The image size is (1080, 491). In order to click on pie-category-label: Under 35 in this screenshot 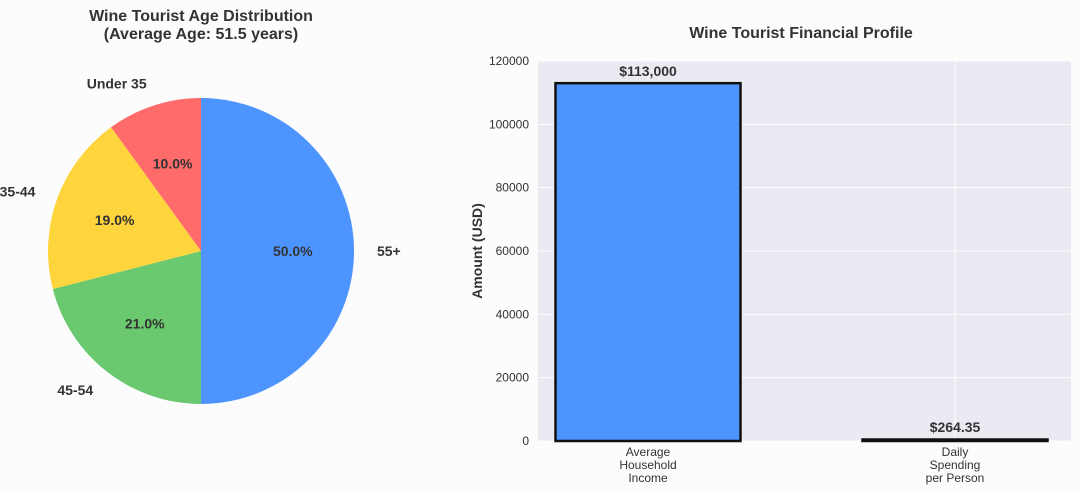, I will do `click(117, 84)`.